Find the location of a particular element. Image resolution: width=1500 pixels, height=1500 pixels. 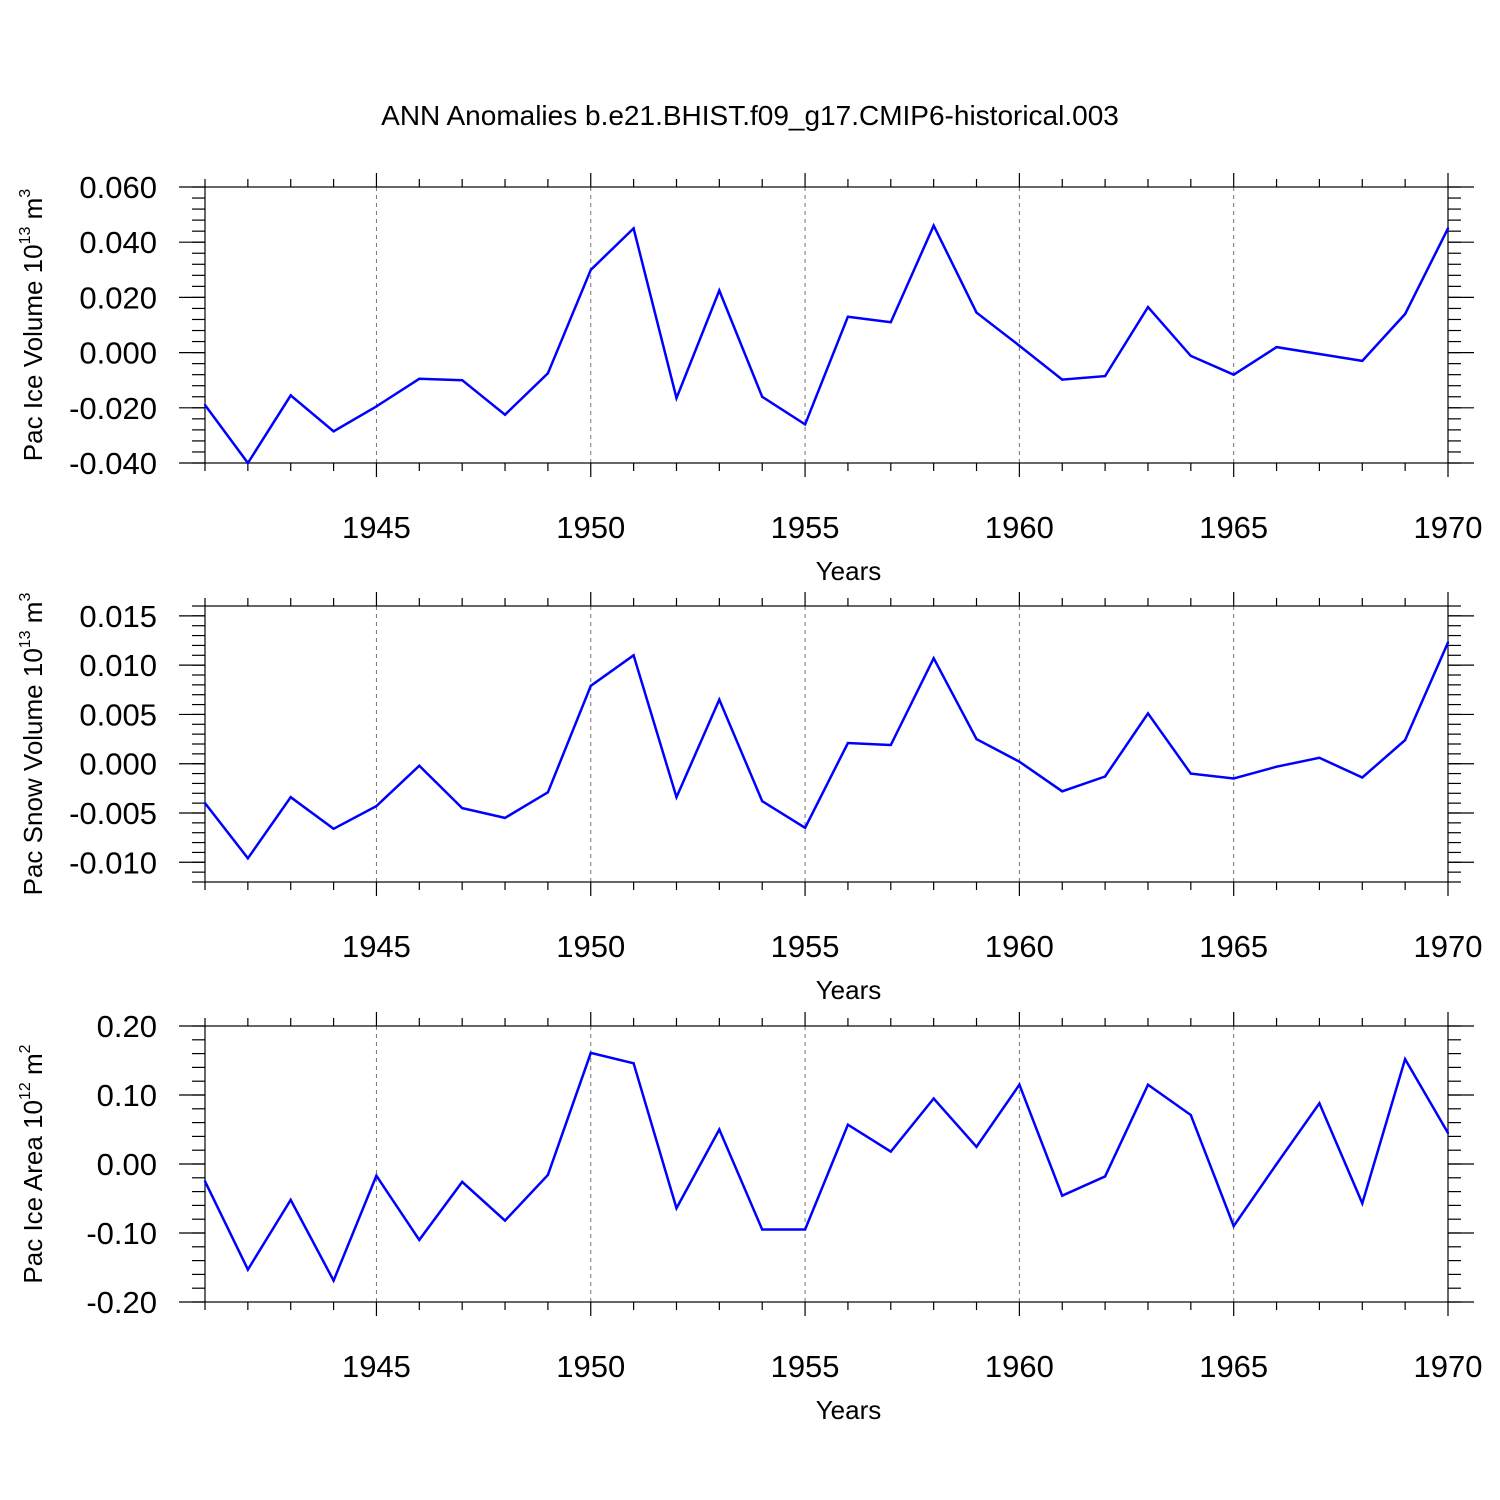

y-axis-title-unit-exponent: 3 is located at coordinates (25, 597).